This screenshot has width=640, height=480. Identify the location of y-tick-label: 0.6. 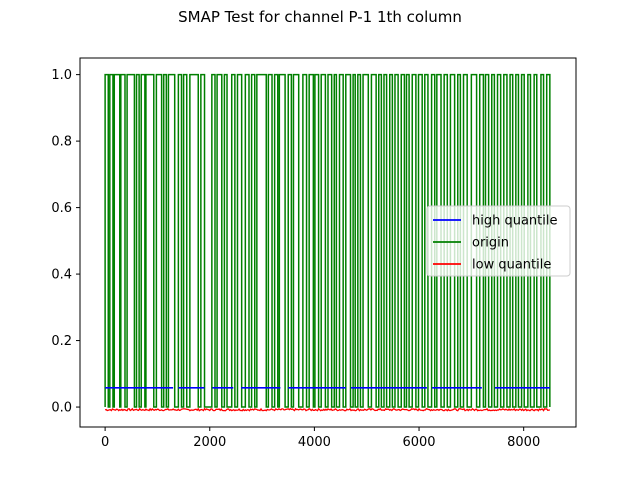
(61, 208).